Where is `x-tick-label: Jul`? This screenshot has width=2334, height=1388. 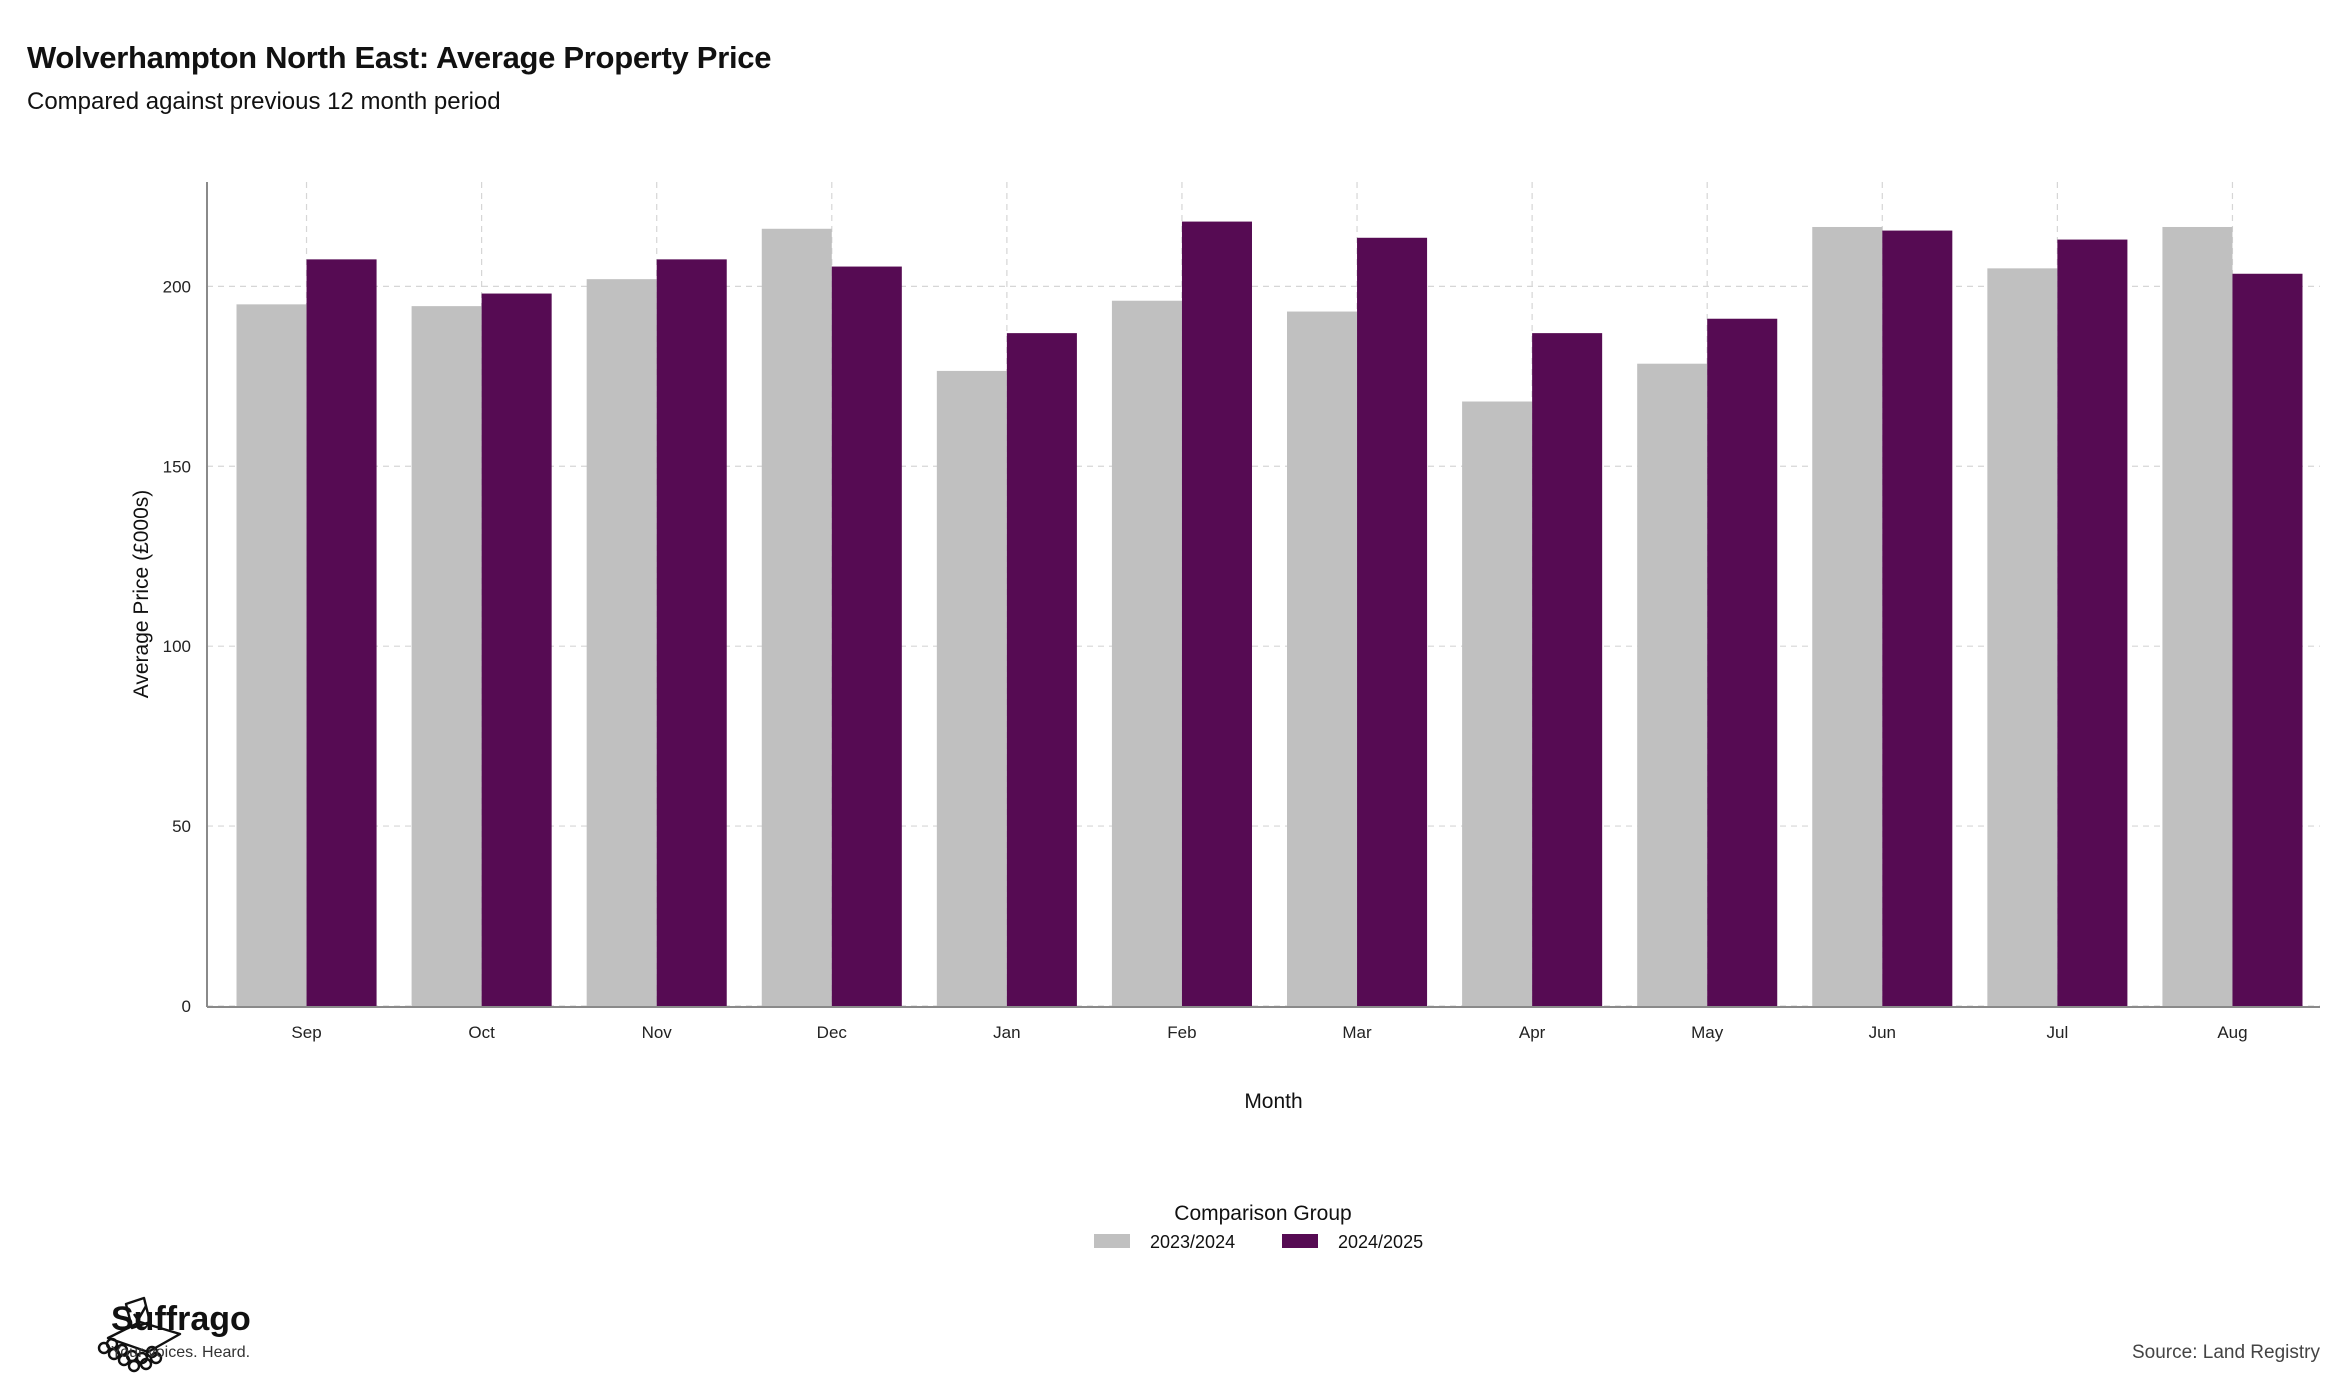
x-tick-label: Jul is located at coordinates (2058, 1032).